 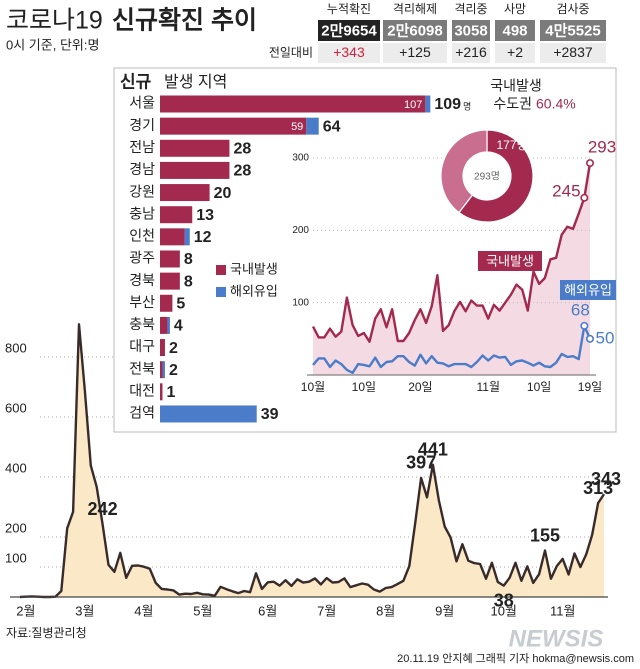 What do you see at coordinates (433, 449) in the screenshot?
I see `value-label: 441` at bounding box center [433, 449].